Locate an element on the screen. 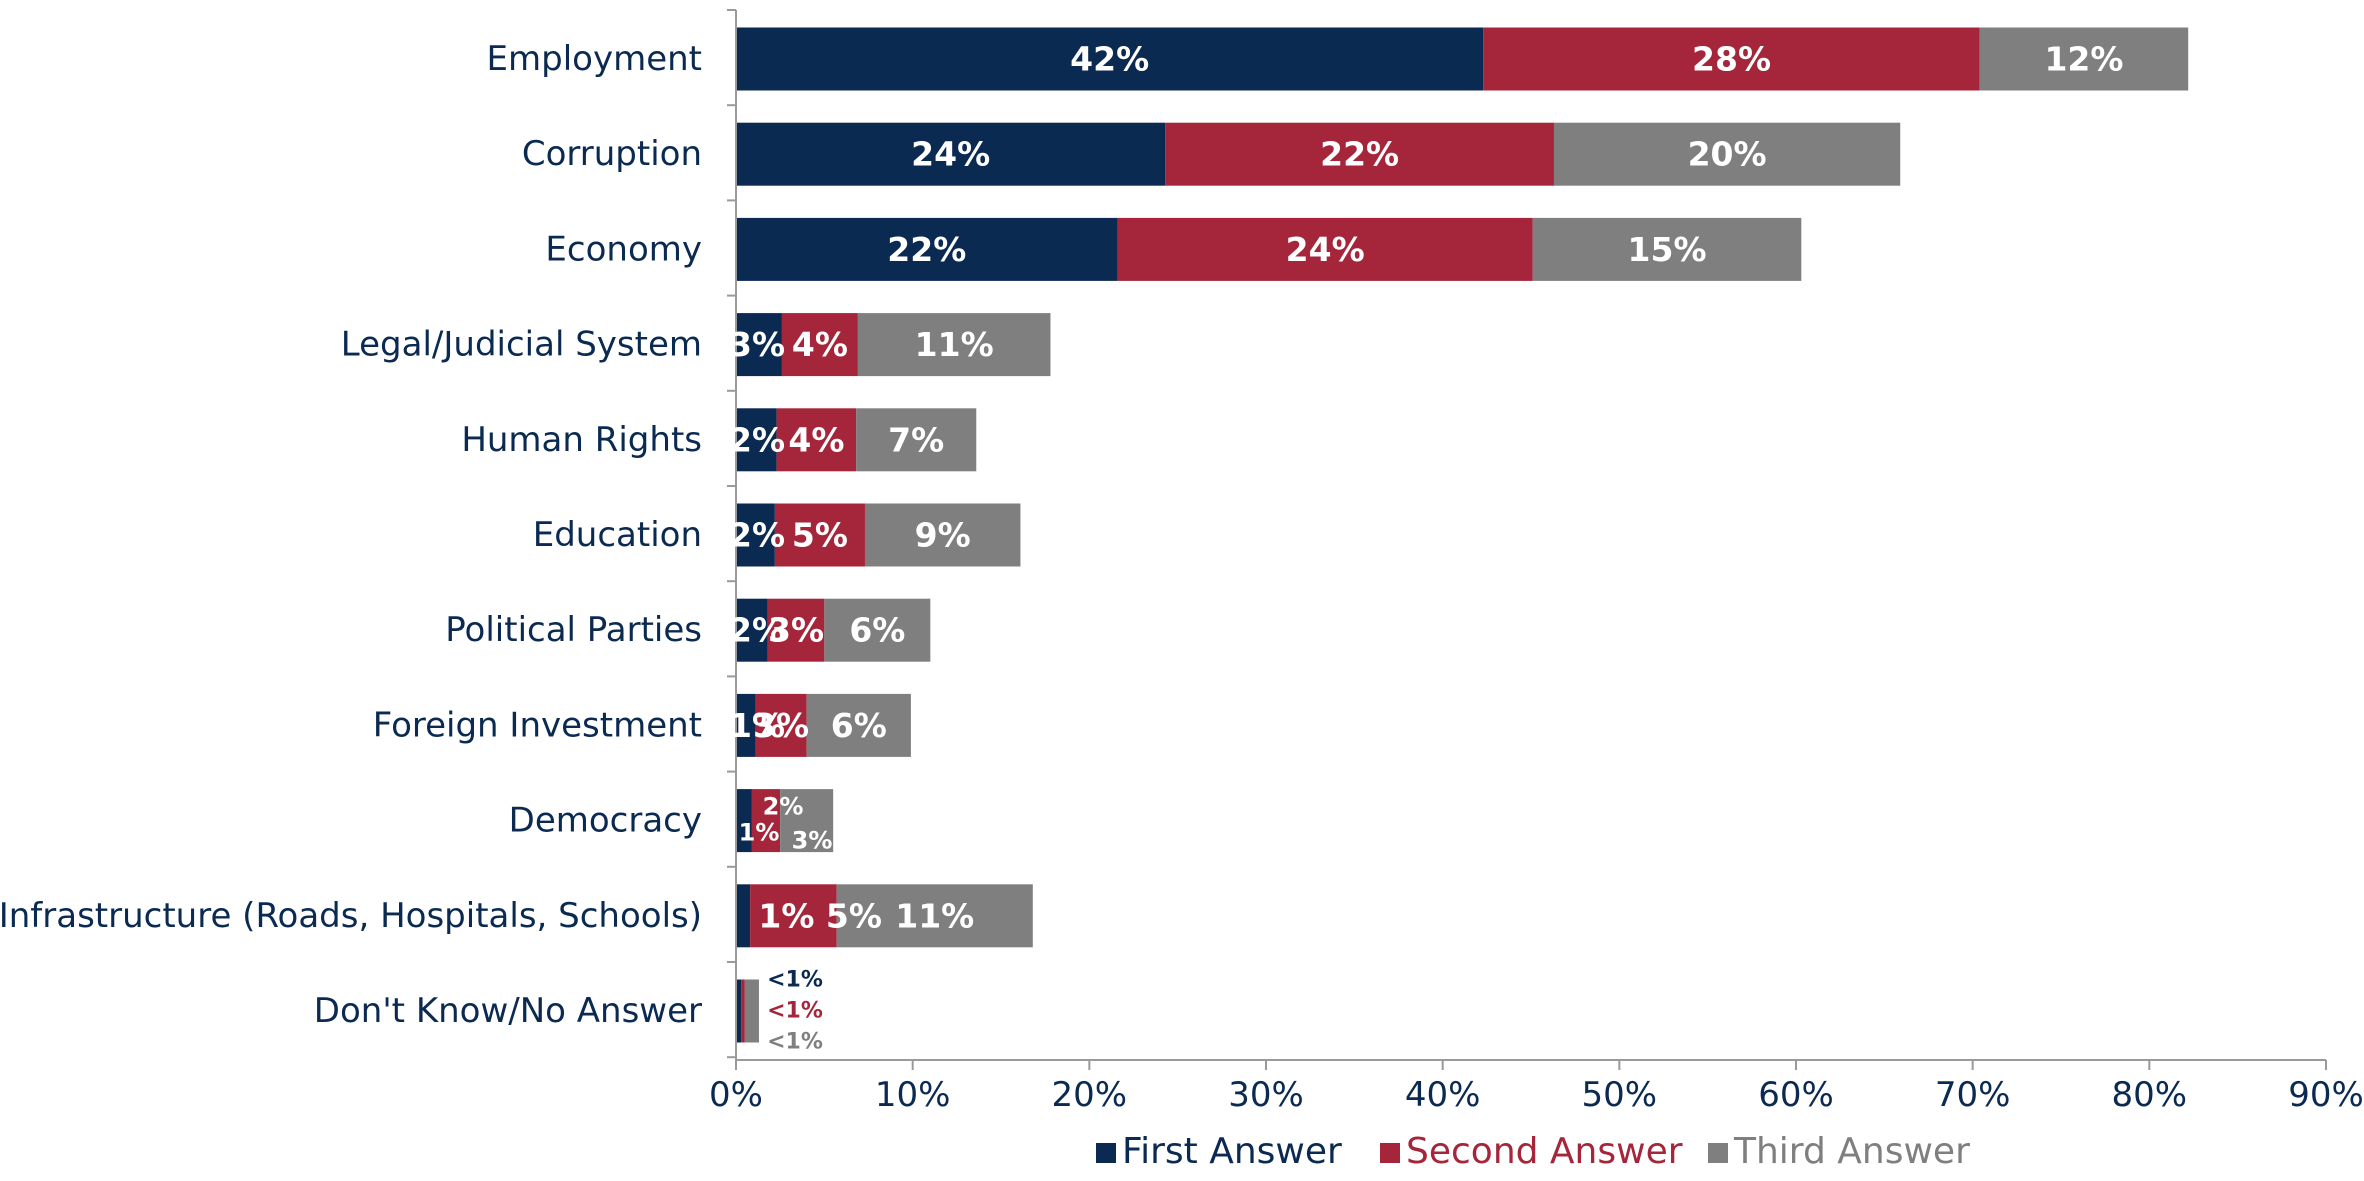  legend-label: Third Answer is located at coordinates (1851, 1151).